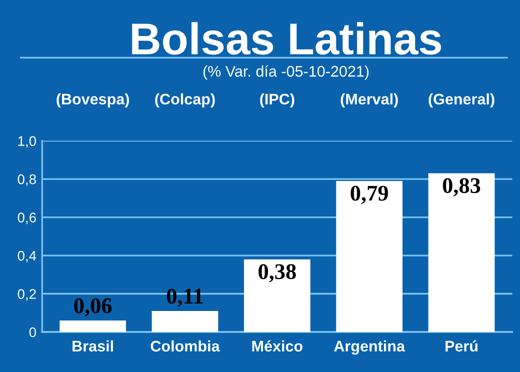  What do you see at coordinates (93, 307) in the screenshot?
I see `data-label: 0,06` at bounding box center [93, 307].